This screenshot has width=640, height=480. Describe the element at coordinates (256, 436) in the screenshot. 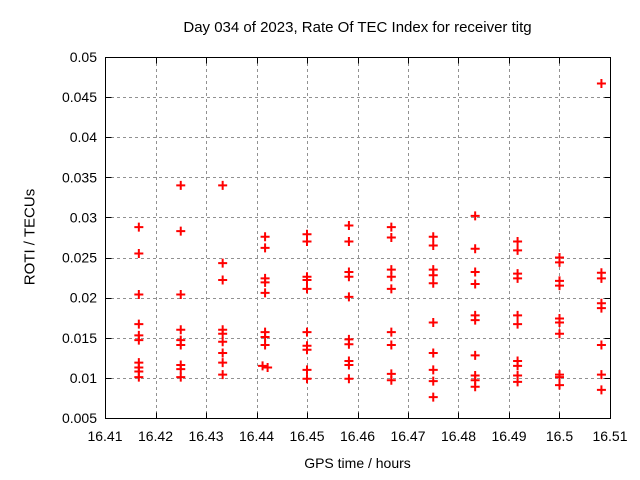

I see `x-tick-label: 16.44` at that location.